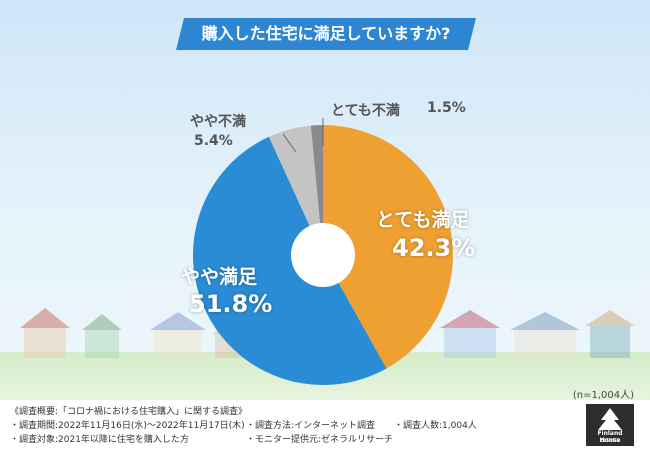 The image size is (650, 450). Describe the element at coordinates (295, 190) in the screenshot. I see `pie-slice-somewhat-dissatisfied` at that location.